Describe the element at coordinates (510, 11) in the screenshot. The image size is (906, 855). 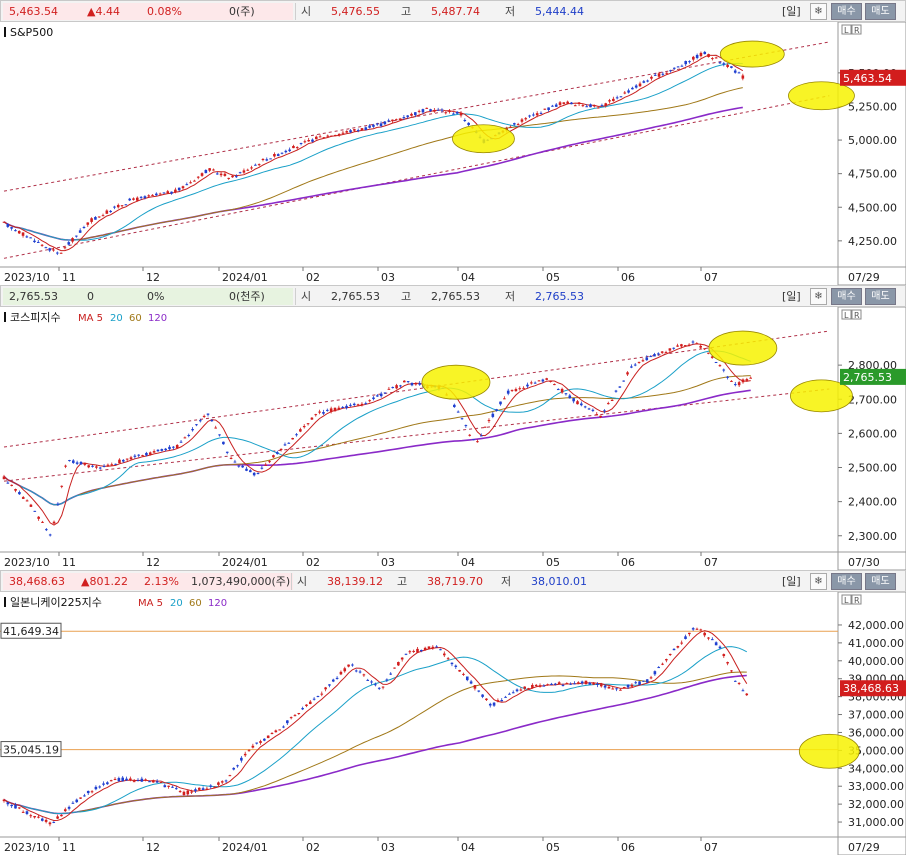
I see `low-label: 저` at that location.